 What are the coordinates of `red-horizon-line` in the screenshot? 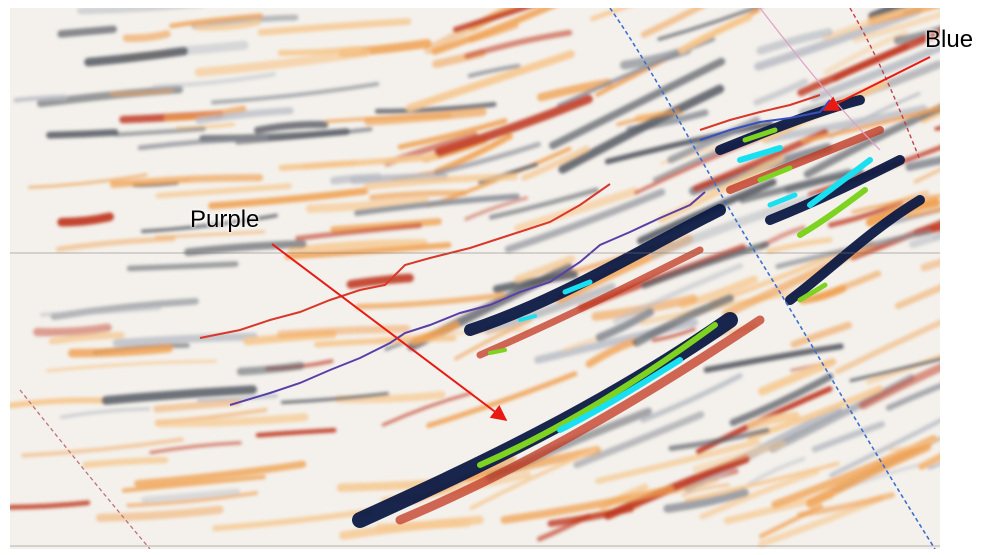 It's located at (405, 261).